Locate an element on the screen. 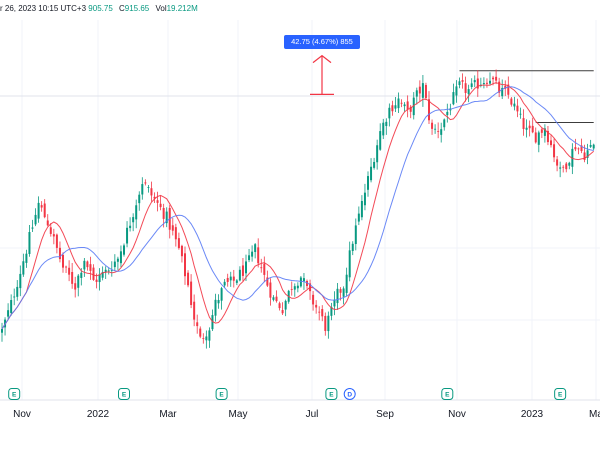  x-tick-label: May is located at coordinates (238, 414).